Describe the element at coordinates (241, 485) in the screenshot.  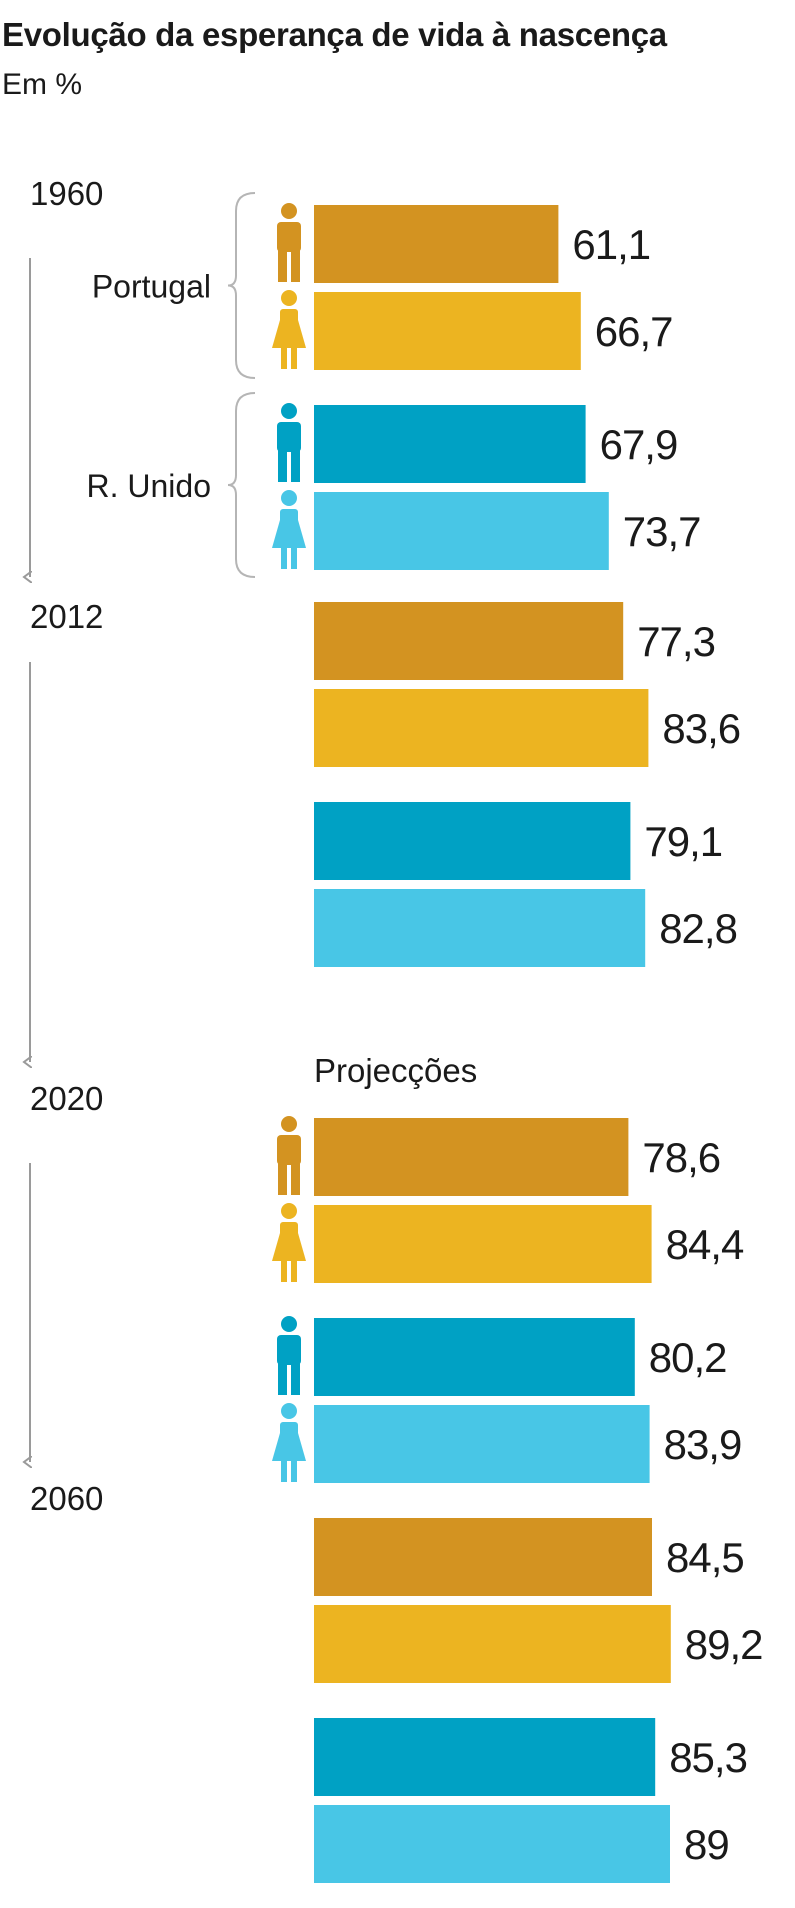
I see `uk-bracket` at that location.